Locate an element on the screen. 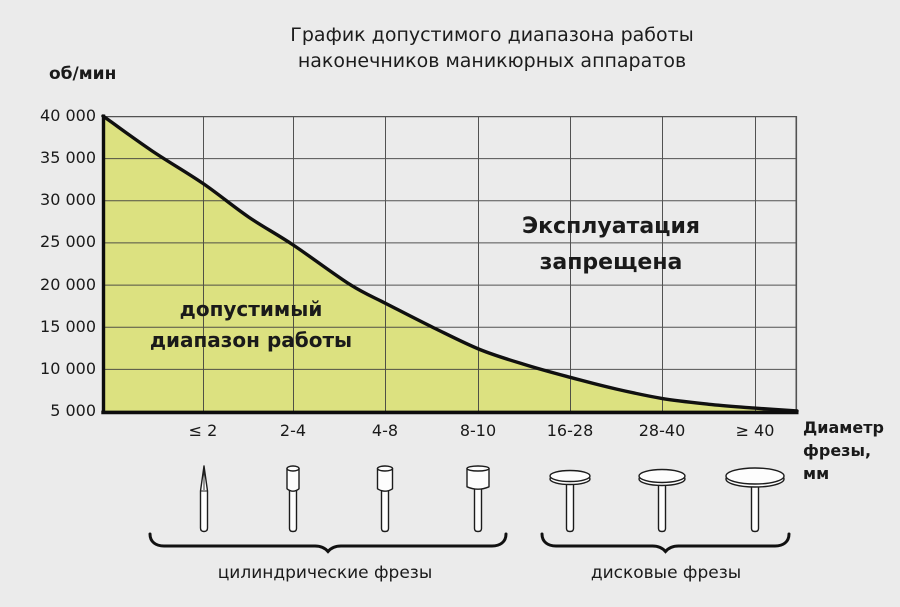 This screenshot has height=607, width=900. x-tick-label: 28-40 is located at coordinates (662, 430).